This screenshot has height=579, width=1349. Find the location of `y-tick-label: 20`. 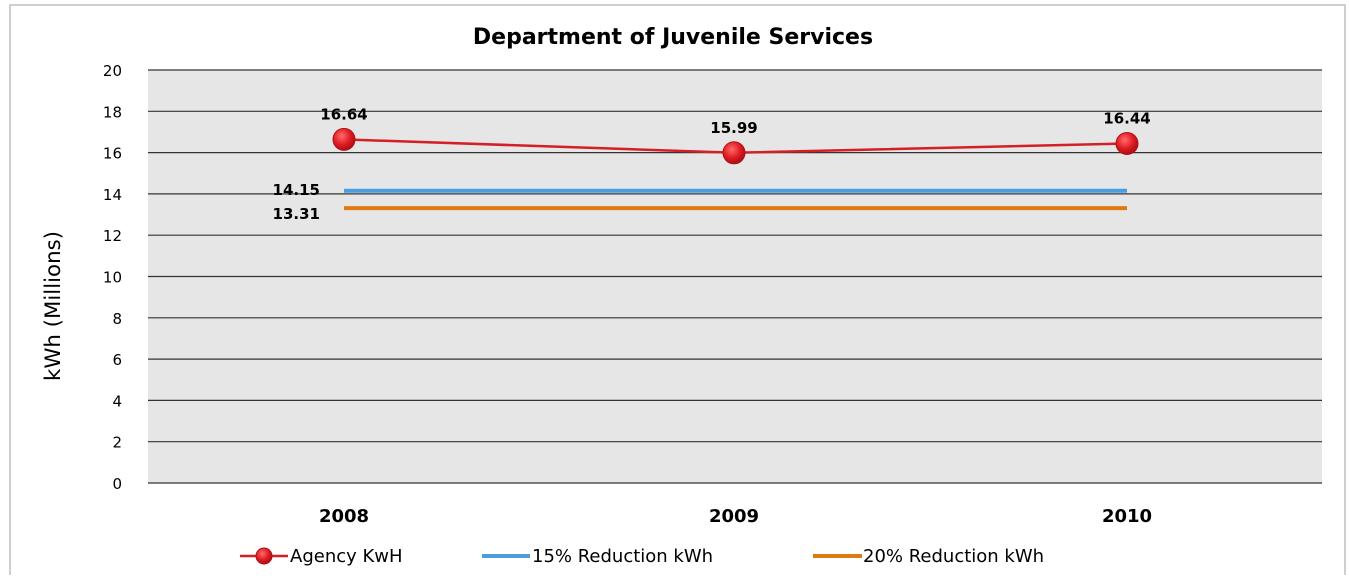

y-tick-label: 20 is located at coordinates (112, 71).